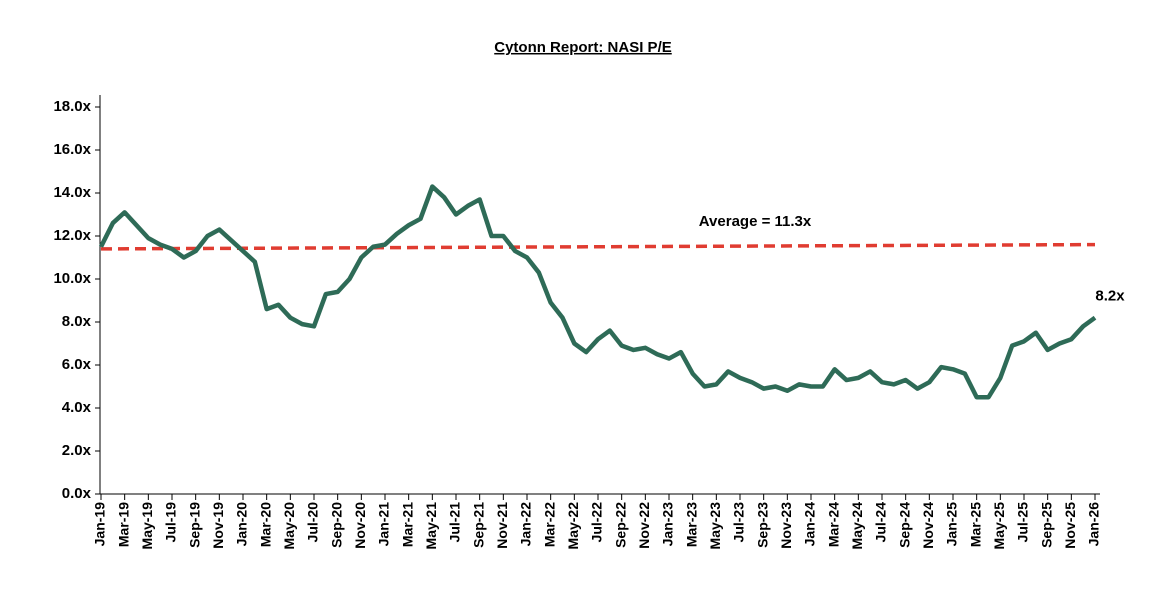 The image size is (1160, 616). Describe the element at coordinates (833, 524) in the screenshot. I see `x-tick-label: Mar-24` at that location.